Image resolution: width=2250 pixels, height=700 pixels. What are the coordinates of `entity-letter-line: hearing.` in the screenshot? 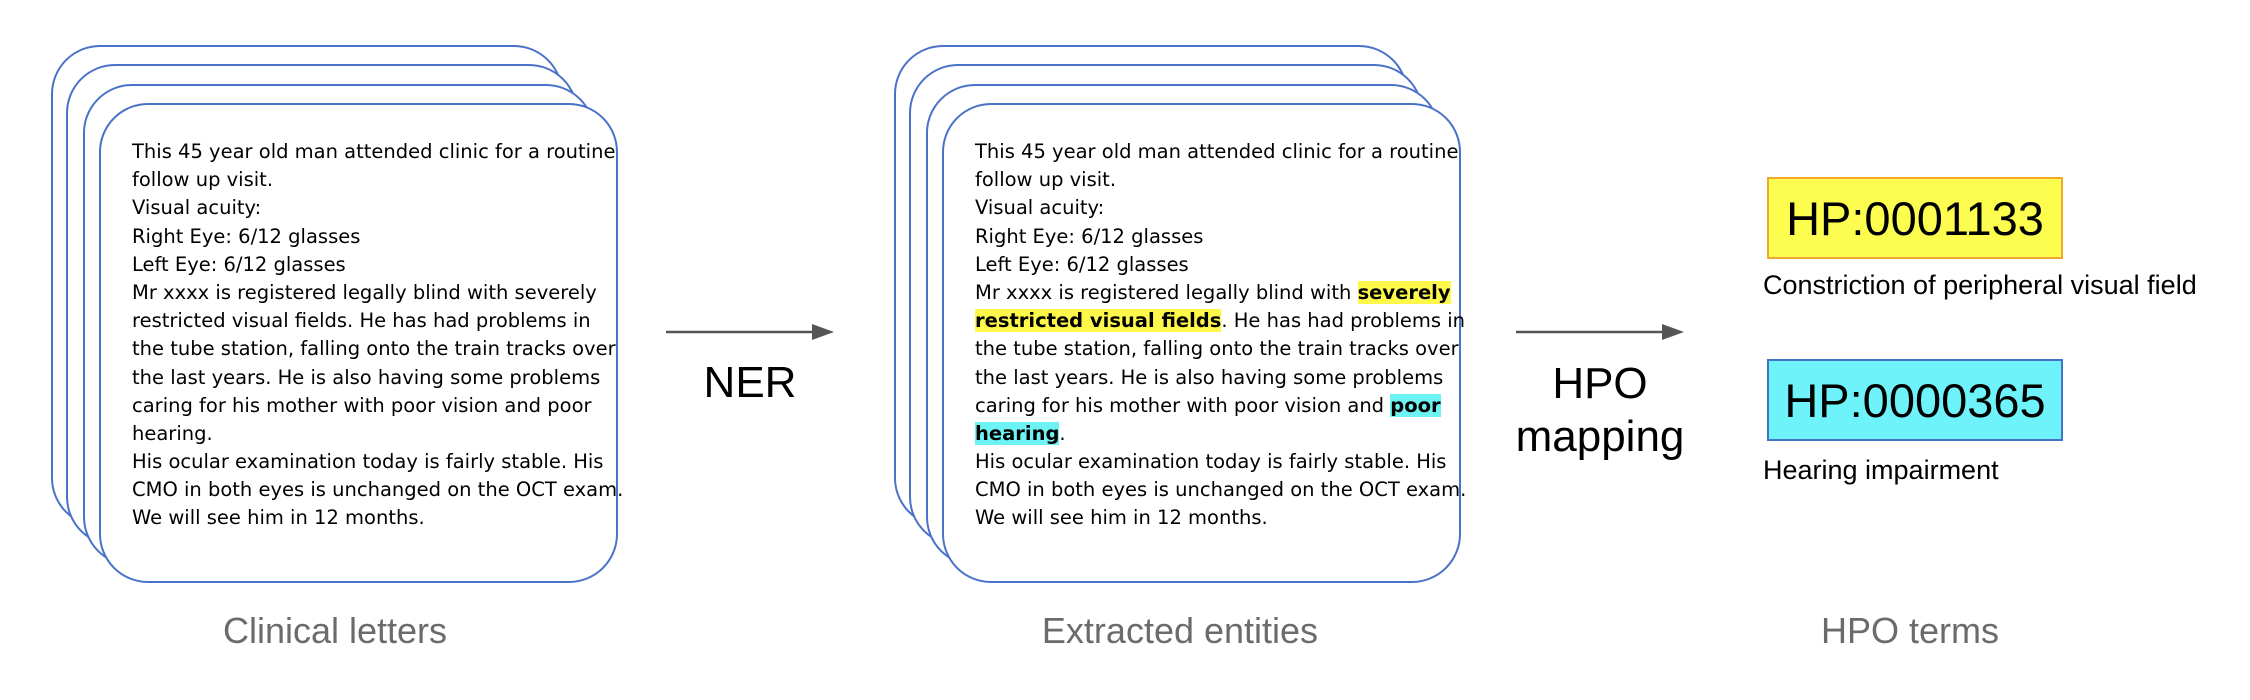 It's located at (1220, 434).